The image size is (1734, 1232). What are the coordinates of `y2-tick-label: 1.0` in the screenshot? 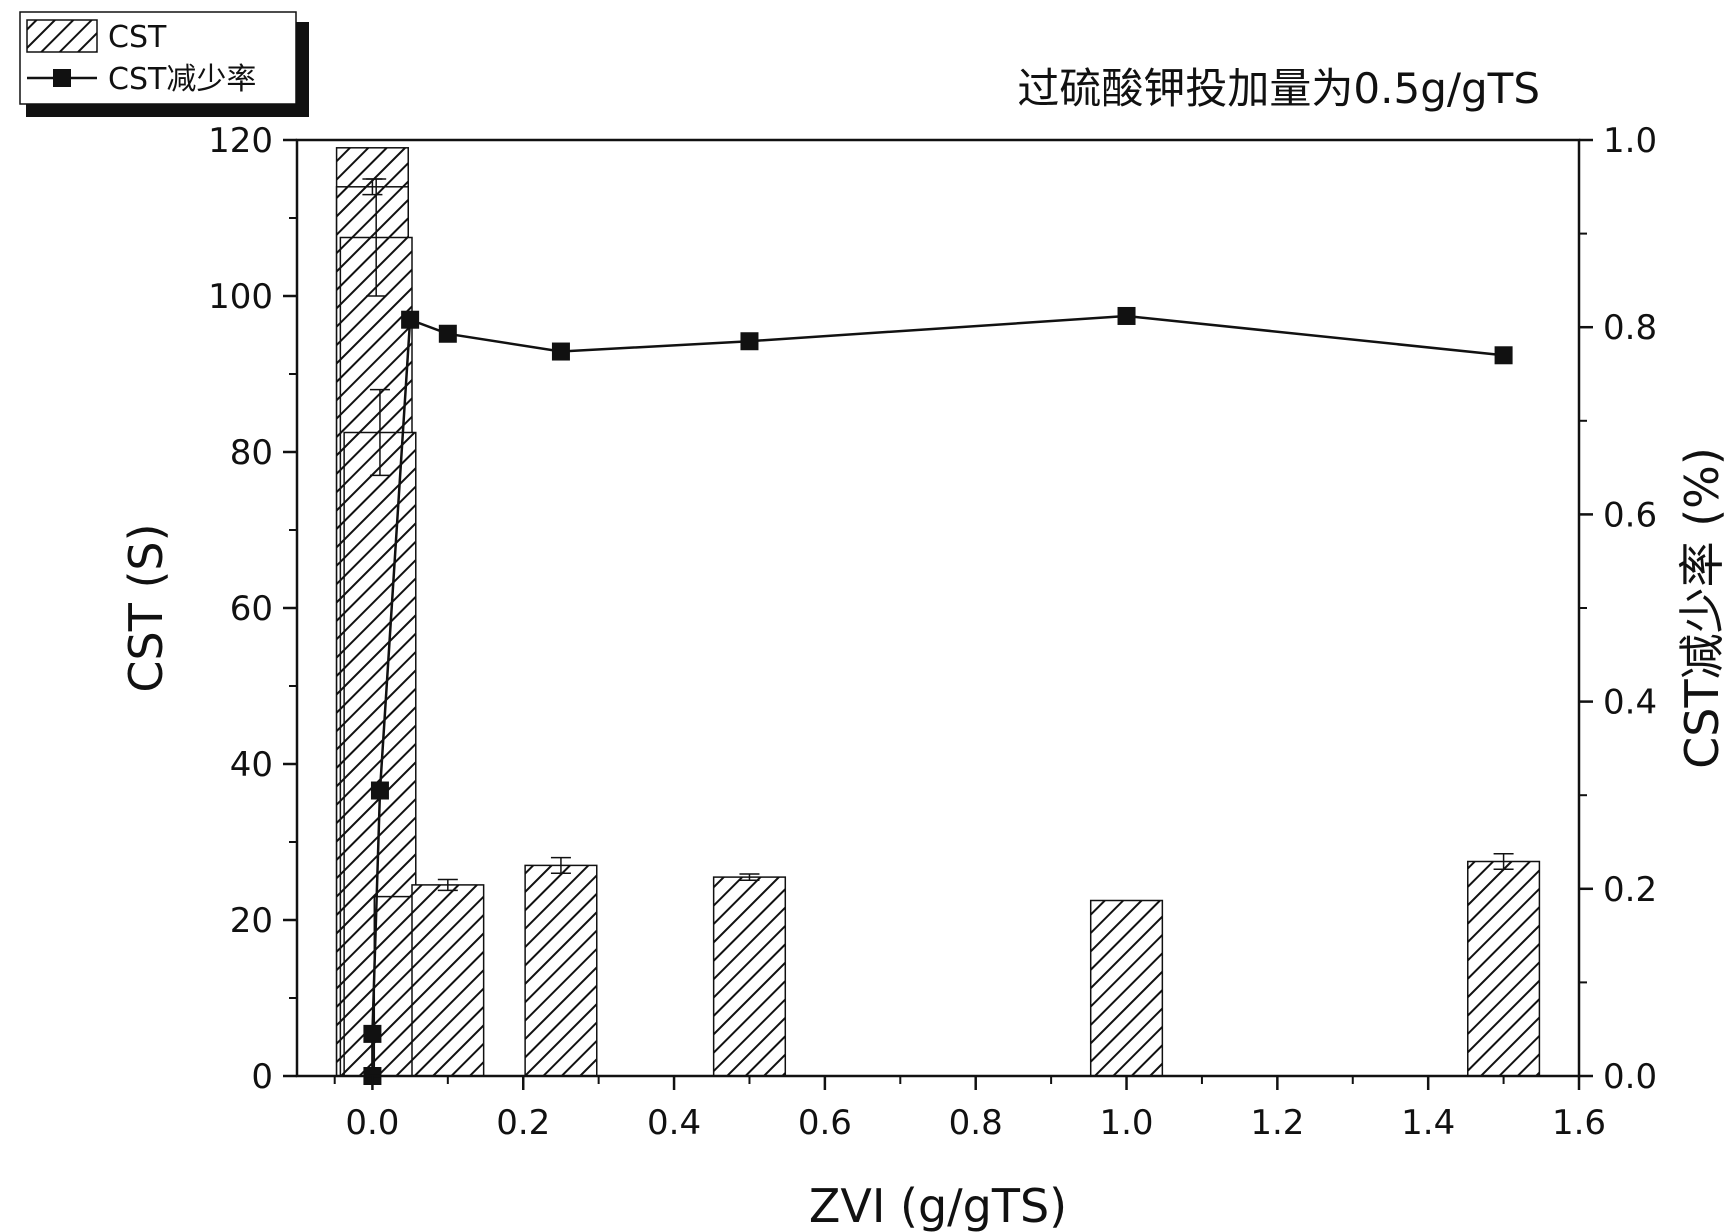 It's located at (1630, 141).